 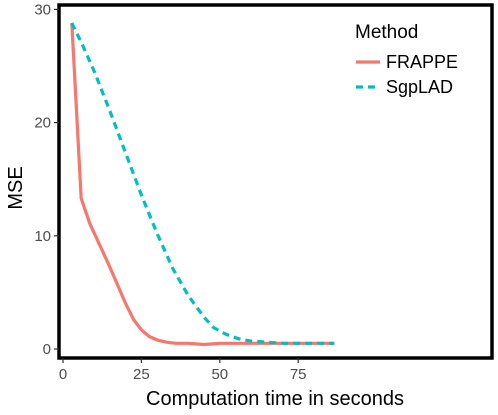 What do you see at coordinates (219, 374) in the screenshot?
I see `x-tick-label: 50` at bounding box center [219, 374].